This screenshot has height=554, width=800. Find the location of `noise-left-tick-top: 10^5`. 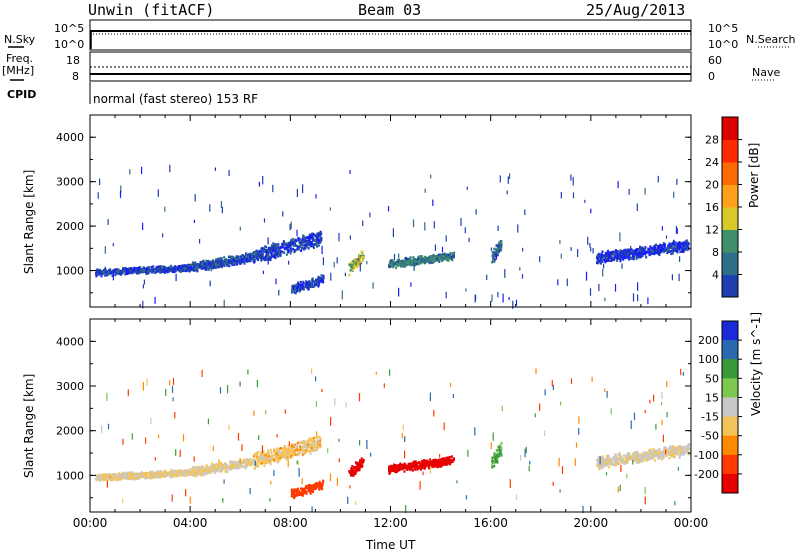

noise-left-tick-top: 10^5 is located at coordinates (69, 28).